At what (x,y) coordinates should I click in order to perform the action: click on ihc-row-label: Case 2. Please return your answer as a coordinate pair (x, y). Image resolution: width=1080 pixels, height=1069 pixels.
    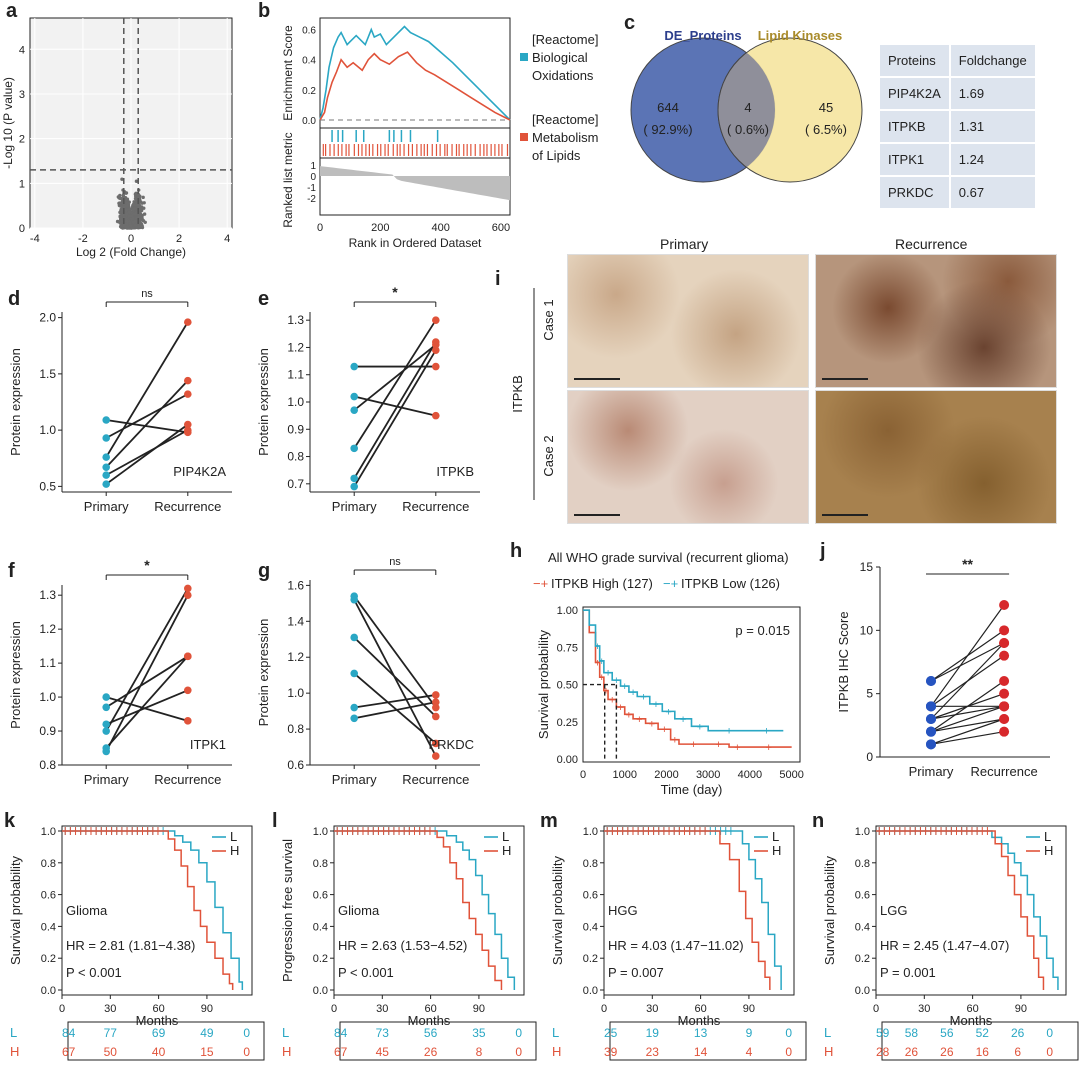
    Looking at the image, I should click on (548, 455).